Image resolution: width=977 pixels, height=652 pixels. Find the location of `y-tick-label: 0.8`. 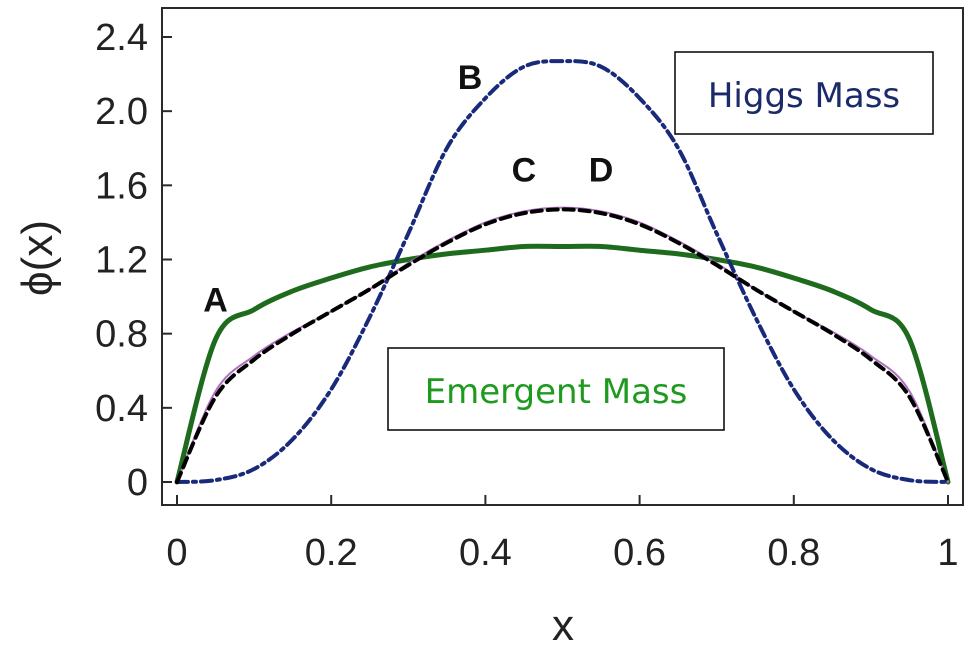

y-tick-label: 0.8 is located at coordinates (121, 335).